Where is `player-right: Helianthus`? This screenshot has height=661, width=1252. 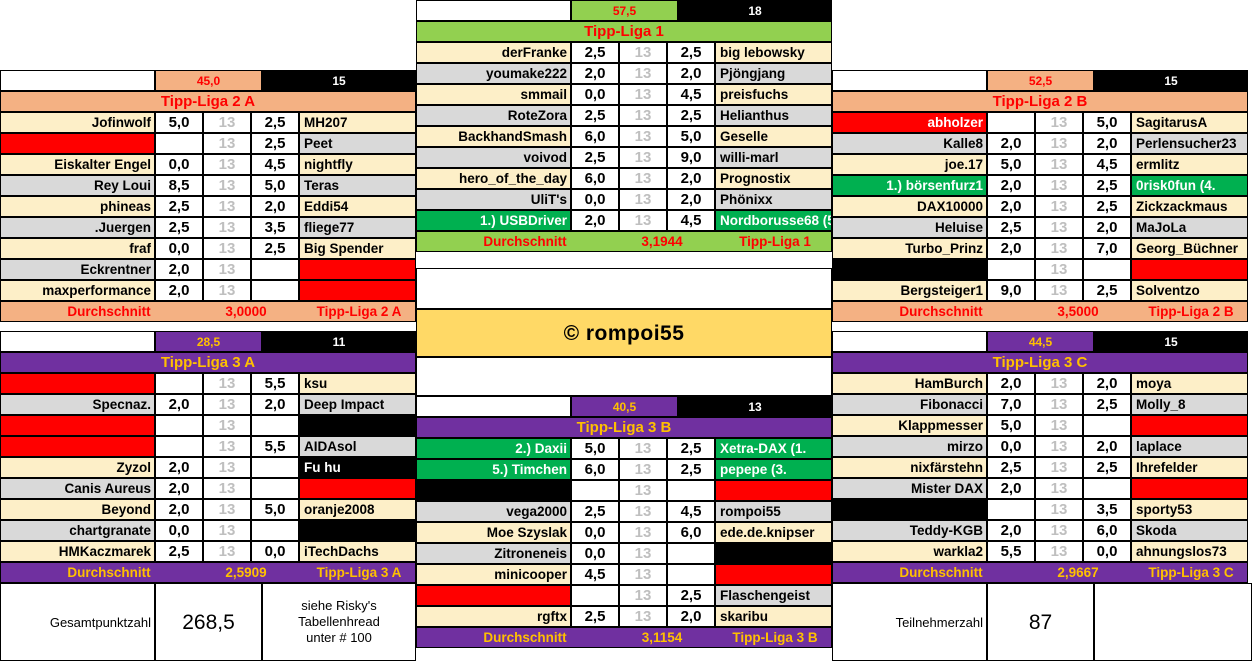
player-right: Helianthus is located at coordinates (773, 115).